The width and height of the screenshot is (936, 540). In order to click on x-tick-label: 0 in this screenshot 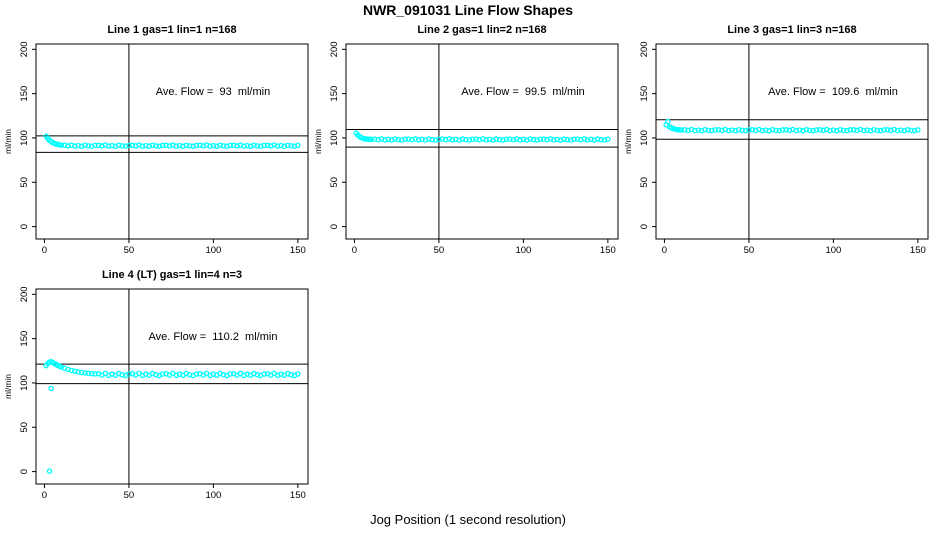, I will do `click(44, 250)`.